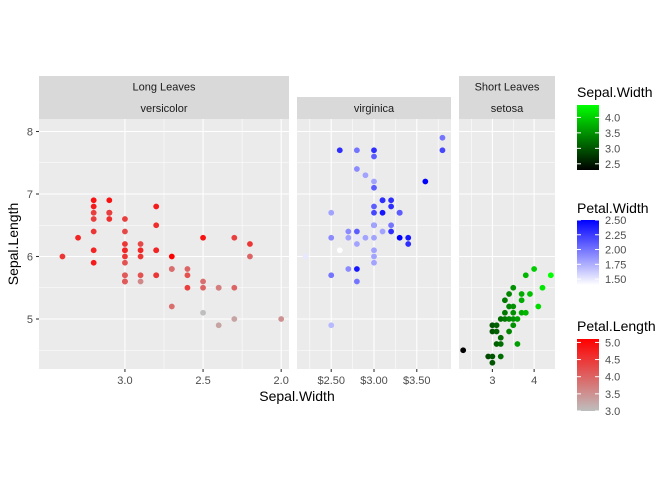  I want to click on facet-strip-versicolor, so click(164, 108).